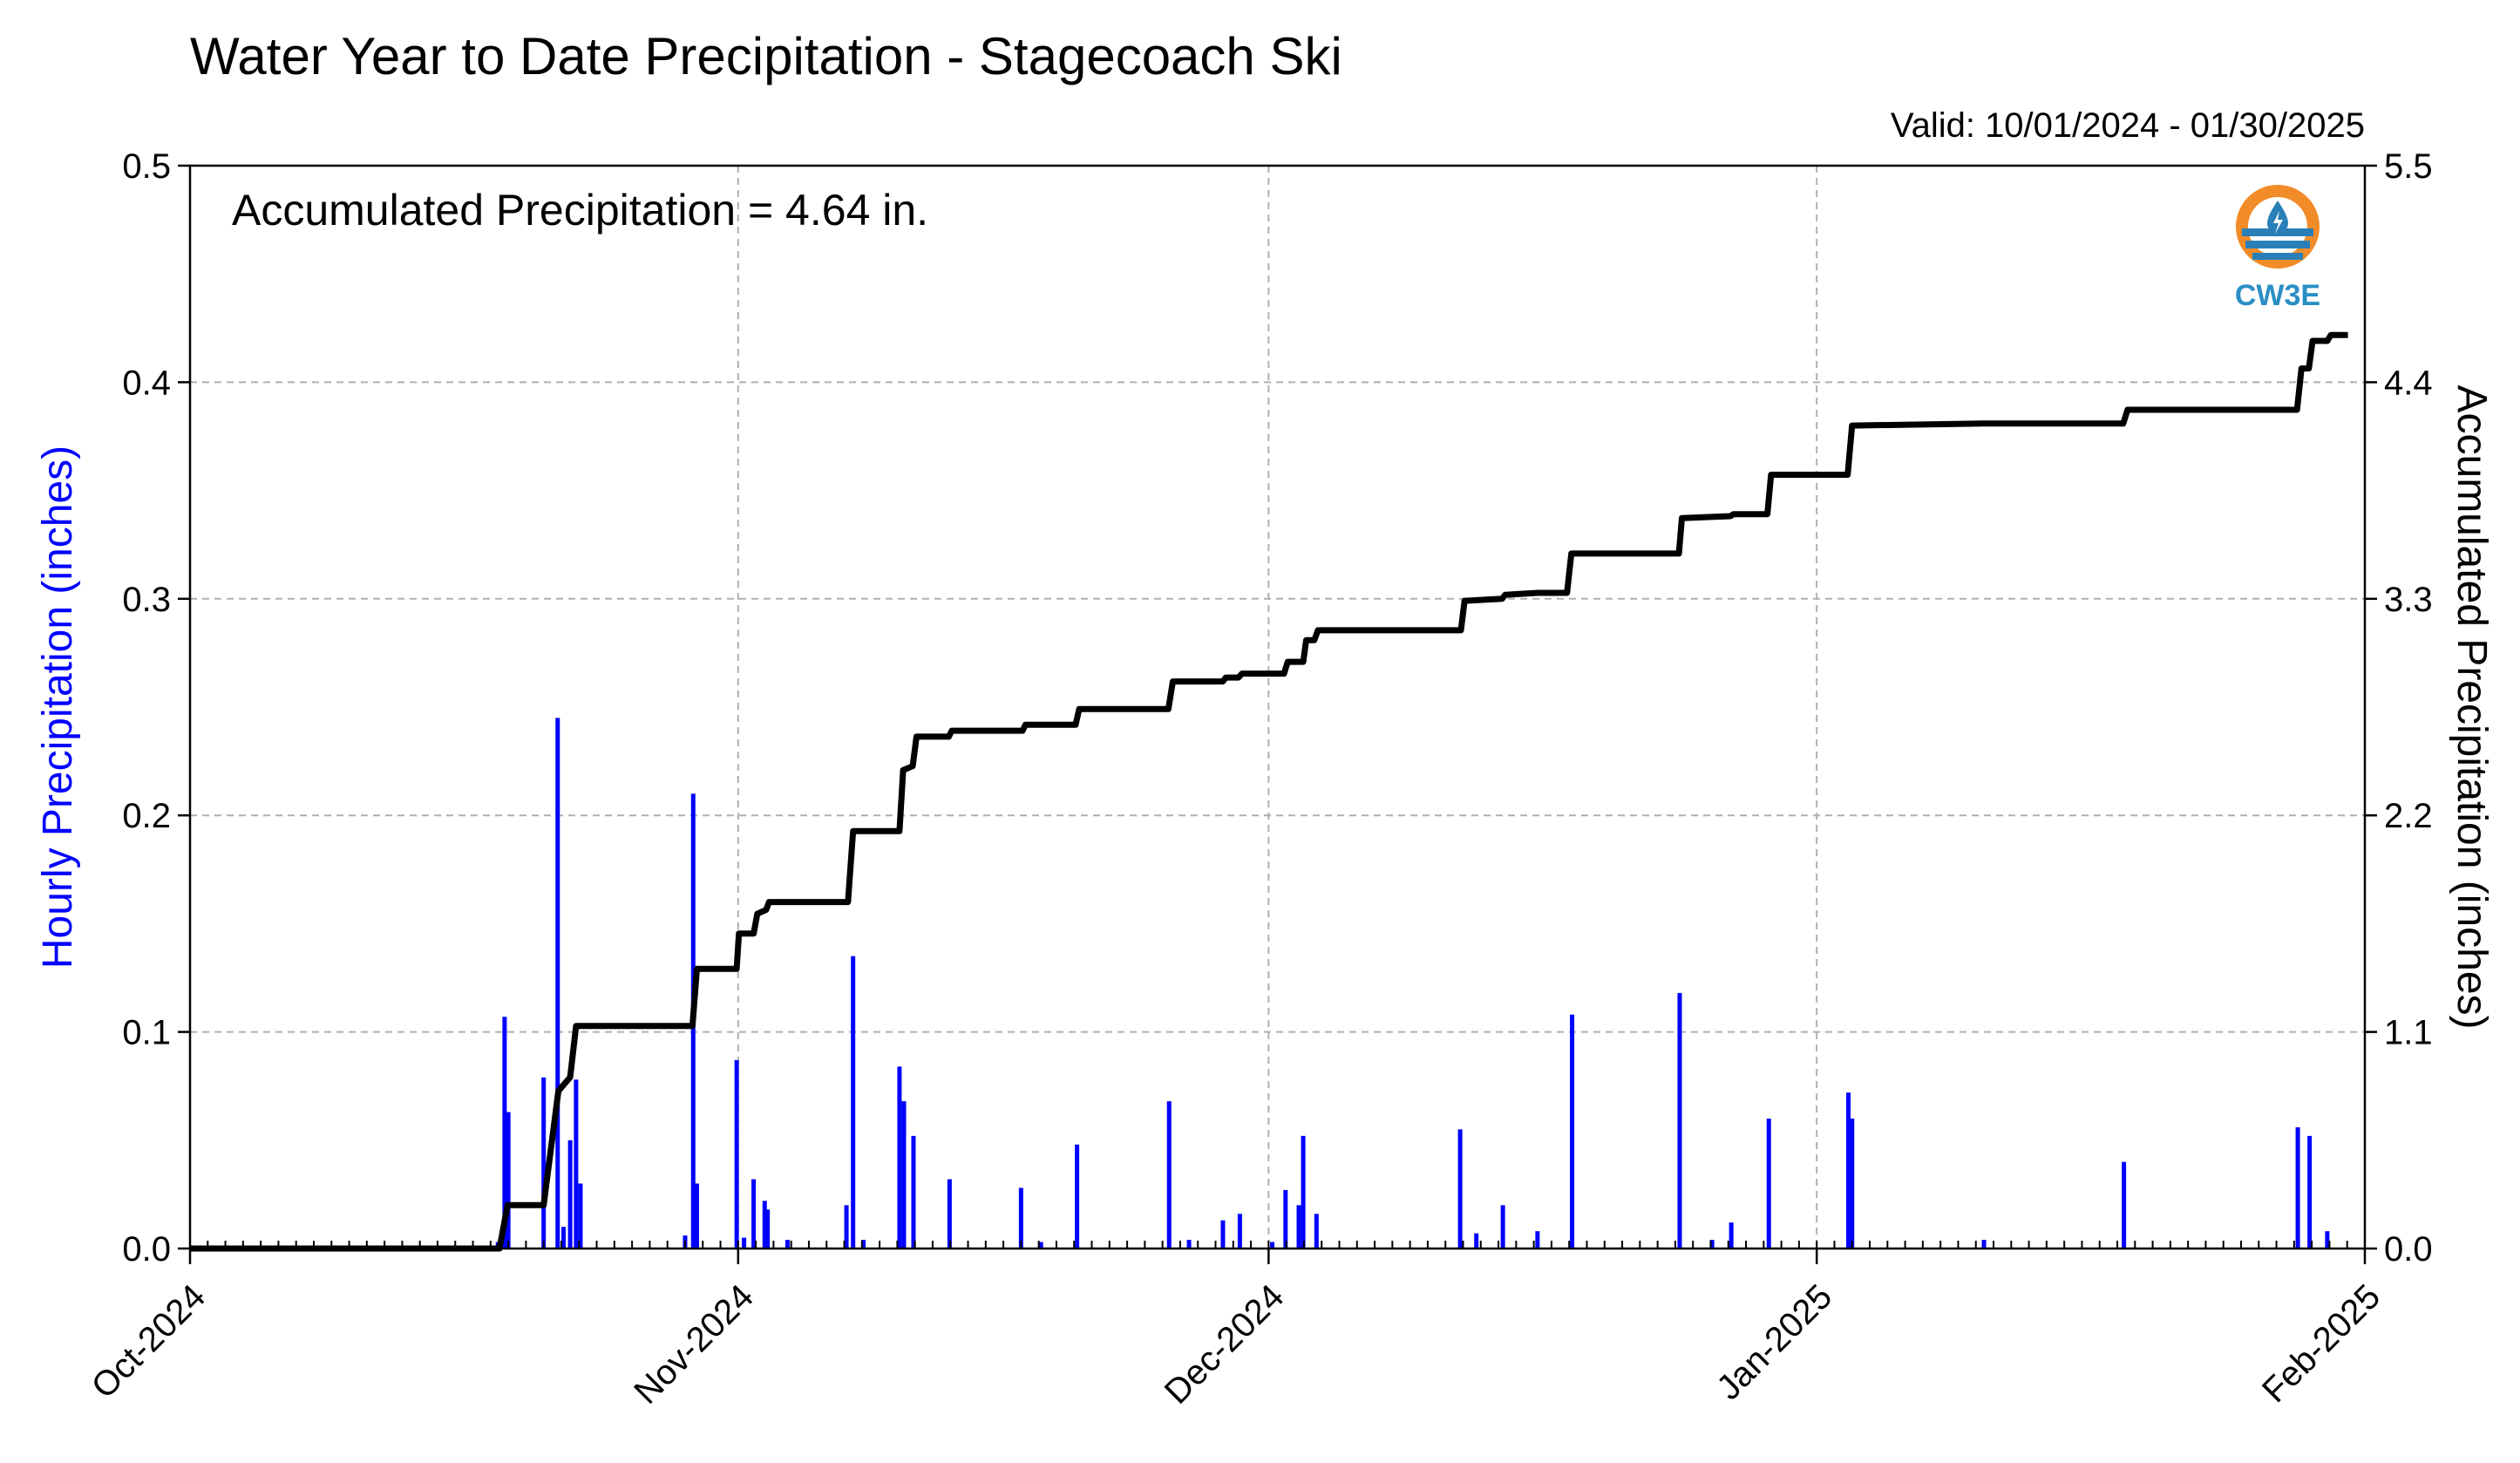  What do you see at coordinates (2408, 383) in the screenshot?
I see `y-right-tick-label: 4.4` at bounding box center [2408, 383].